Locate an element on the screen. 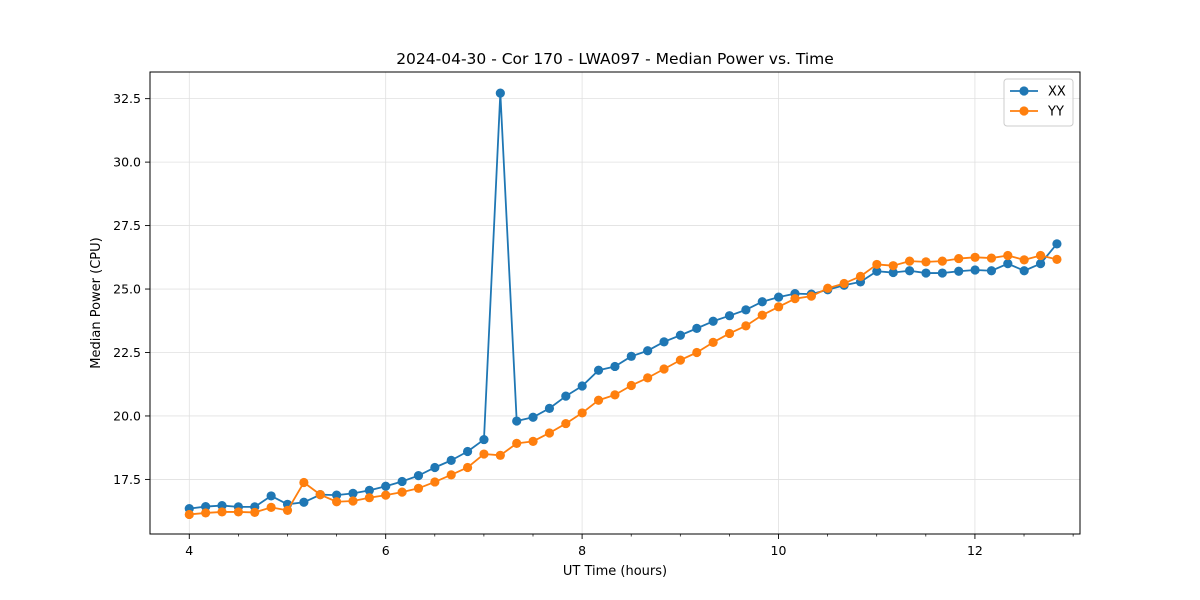 This screenshot has width=1200, height=600. x-tick-label: 12 is located at coordinates (975, 550).